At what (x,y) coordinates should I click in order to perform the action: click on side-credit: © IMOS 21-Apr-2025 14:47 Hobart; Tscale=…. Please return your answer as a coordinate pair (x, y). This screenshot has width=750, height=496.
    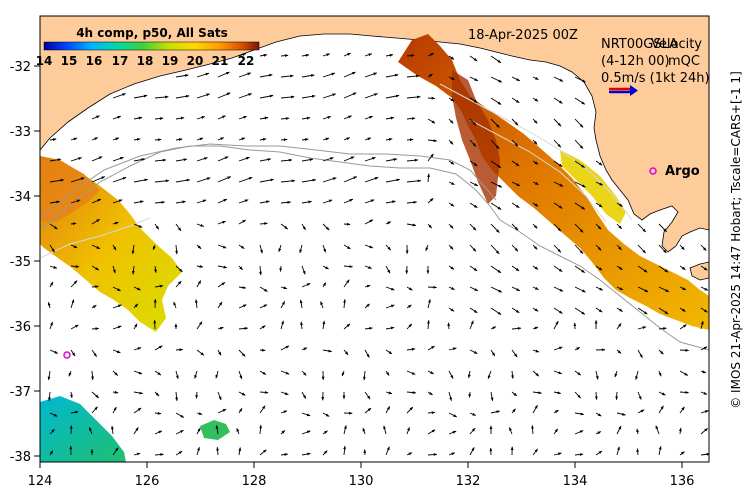
    Looking at the image, I should click on (736, 240).